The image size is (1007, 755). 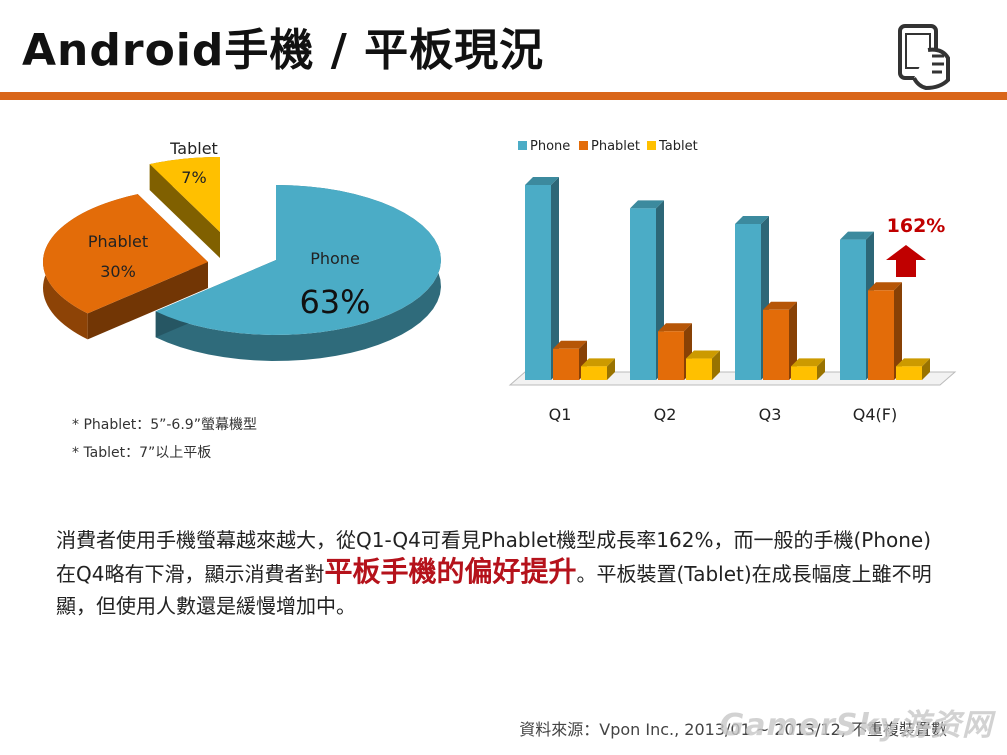 What do you see at coordinates (538, 282) in the screenshot?
I see `bar-phone-q1` at bounding box center [538, 282].